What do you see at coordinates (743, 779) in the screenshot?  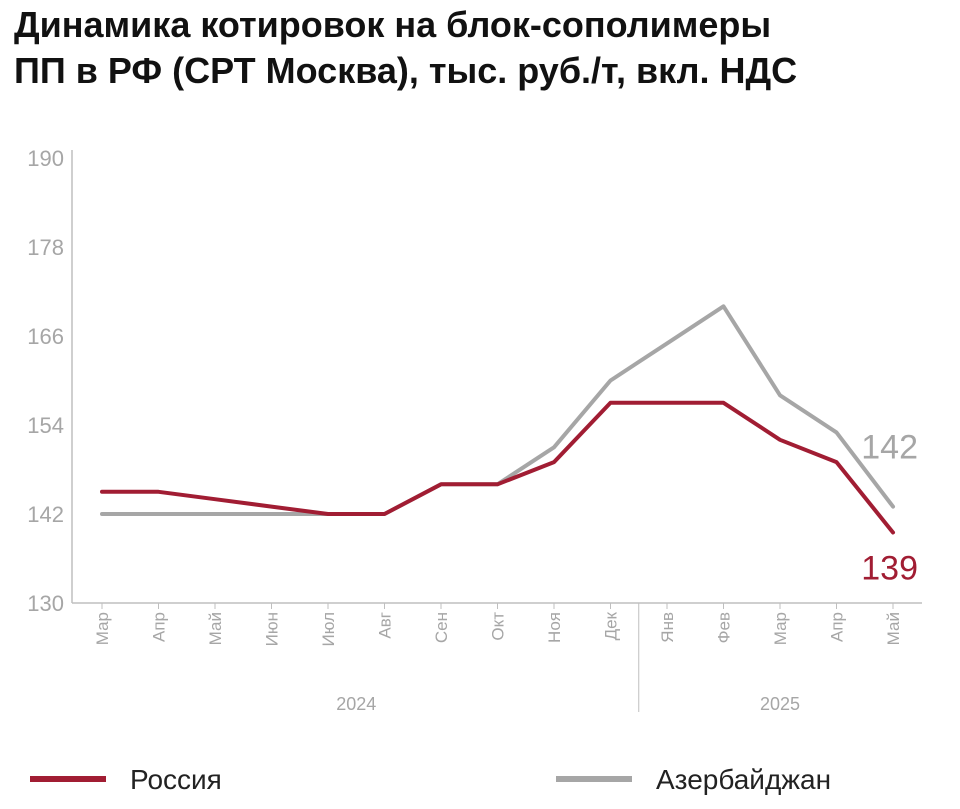 I see `legend-label-azerbaijan: Азербайджан` at bounding box center [743, 779].